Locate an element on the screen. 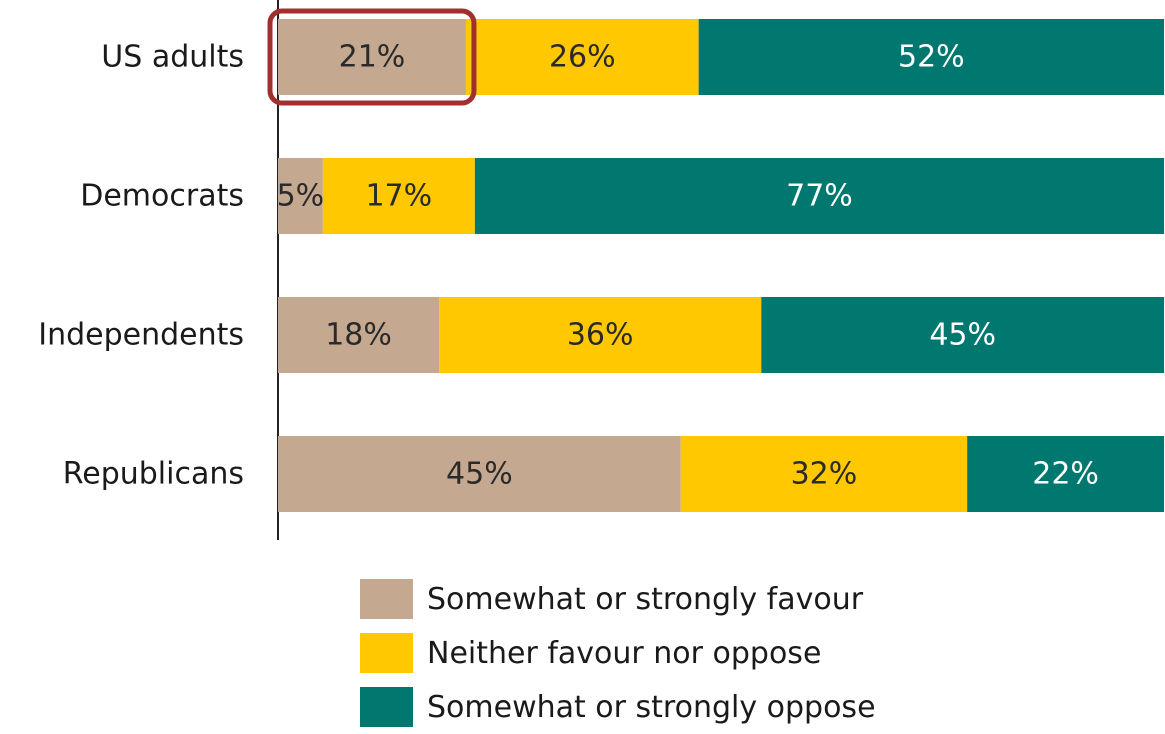 The width and height of the screenshot is (1165, 734). bar-republicans-neither is located at coordinates (824, 474).